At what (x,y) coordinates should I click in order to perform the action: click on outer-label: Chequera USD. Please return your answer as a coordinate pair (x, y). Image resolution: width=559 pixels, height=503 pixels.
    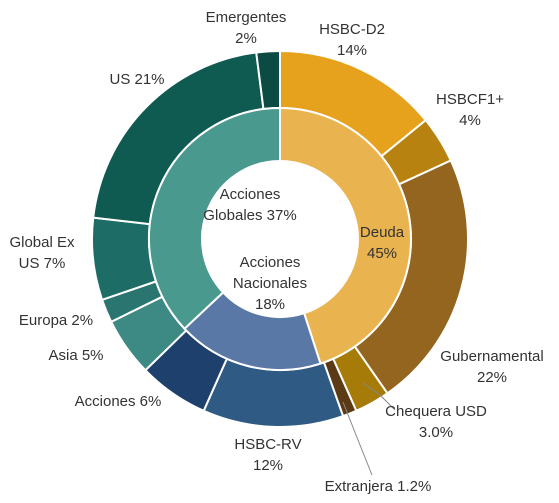
    Looking at the image, I should click on (436, 411).